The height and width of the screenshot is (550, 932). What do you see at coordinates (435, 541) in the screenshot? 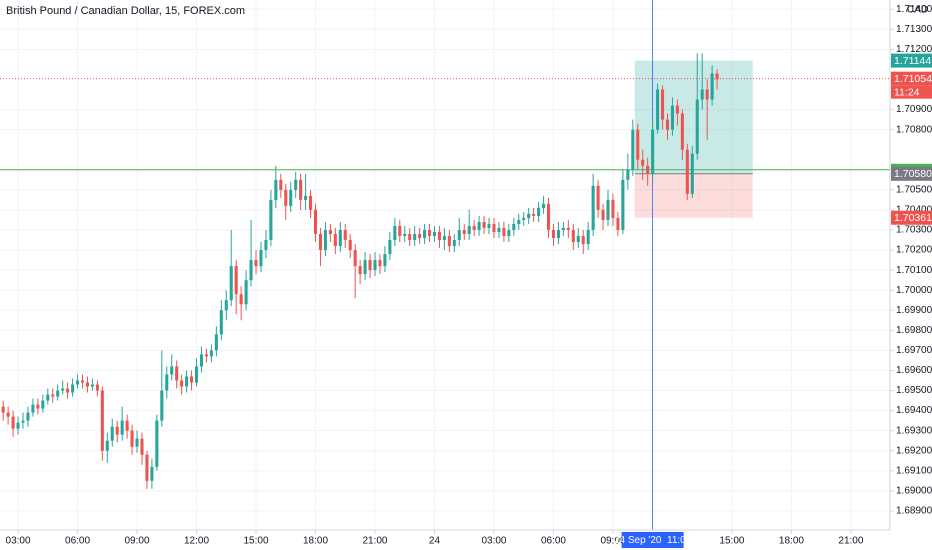
I see `x-tick-label: 24` at bounding box center [435, 541].